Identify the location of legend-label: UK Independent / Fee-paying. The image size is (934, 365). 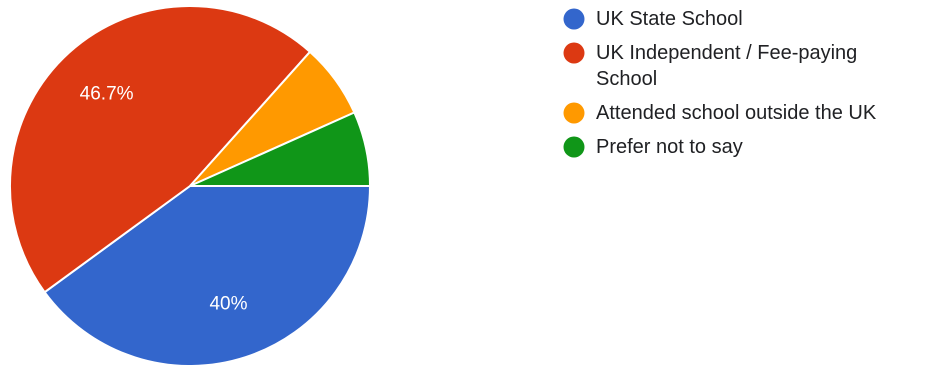
(726, 53).